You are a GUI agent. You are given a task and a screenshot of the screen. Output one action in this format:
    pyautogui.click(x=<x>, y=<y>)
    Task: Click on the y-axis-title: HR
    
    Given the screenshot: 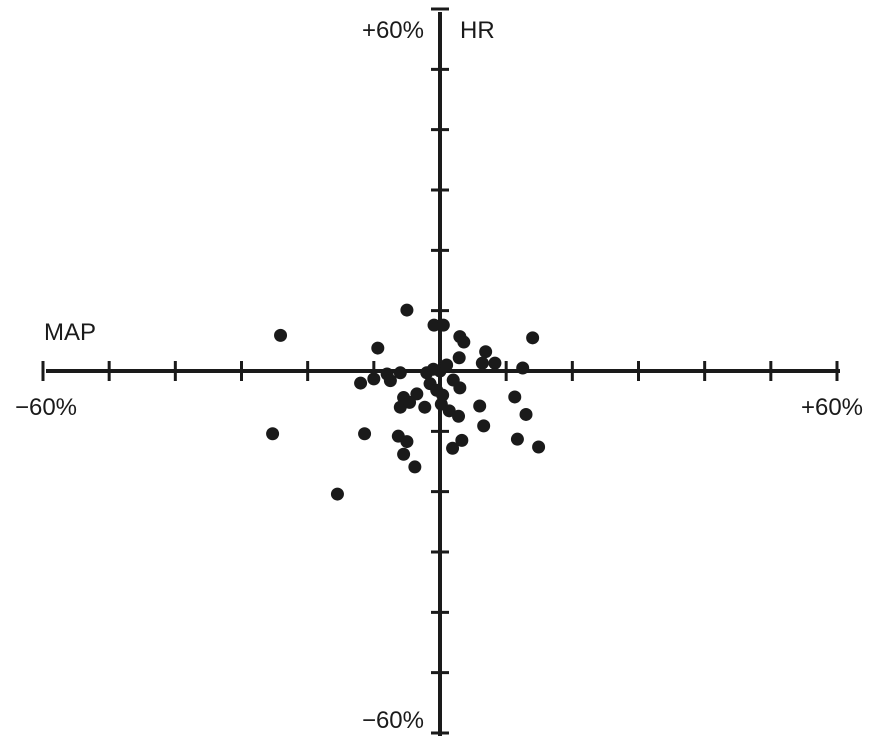 What is the action you would take?
    pyautogui.click(x=477, y=30)
    